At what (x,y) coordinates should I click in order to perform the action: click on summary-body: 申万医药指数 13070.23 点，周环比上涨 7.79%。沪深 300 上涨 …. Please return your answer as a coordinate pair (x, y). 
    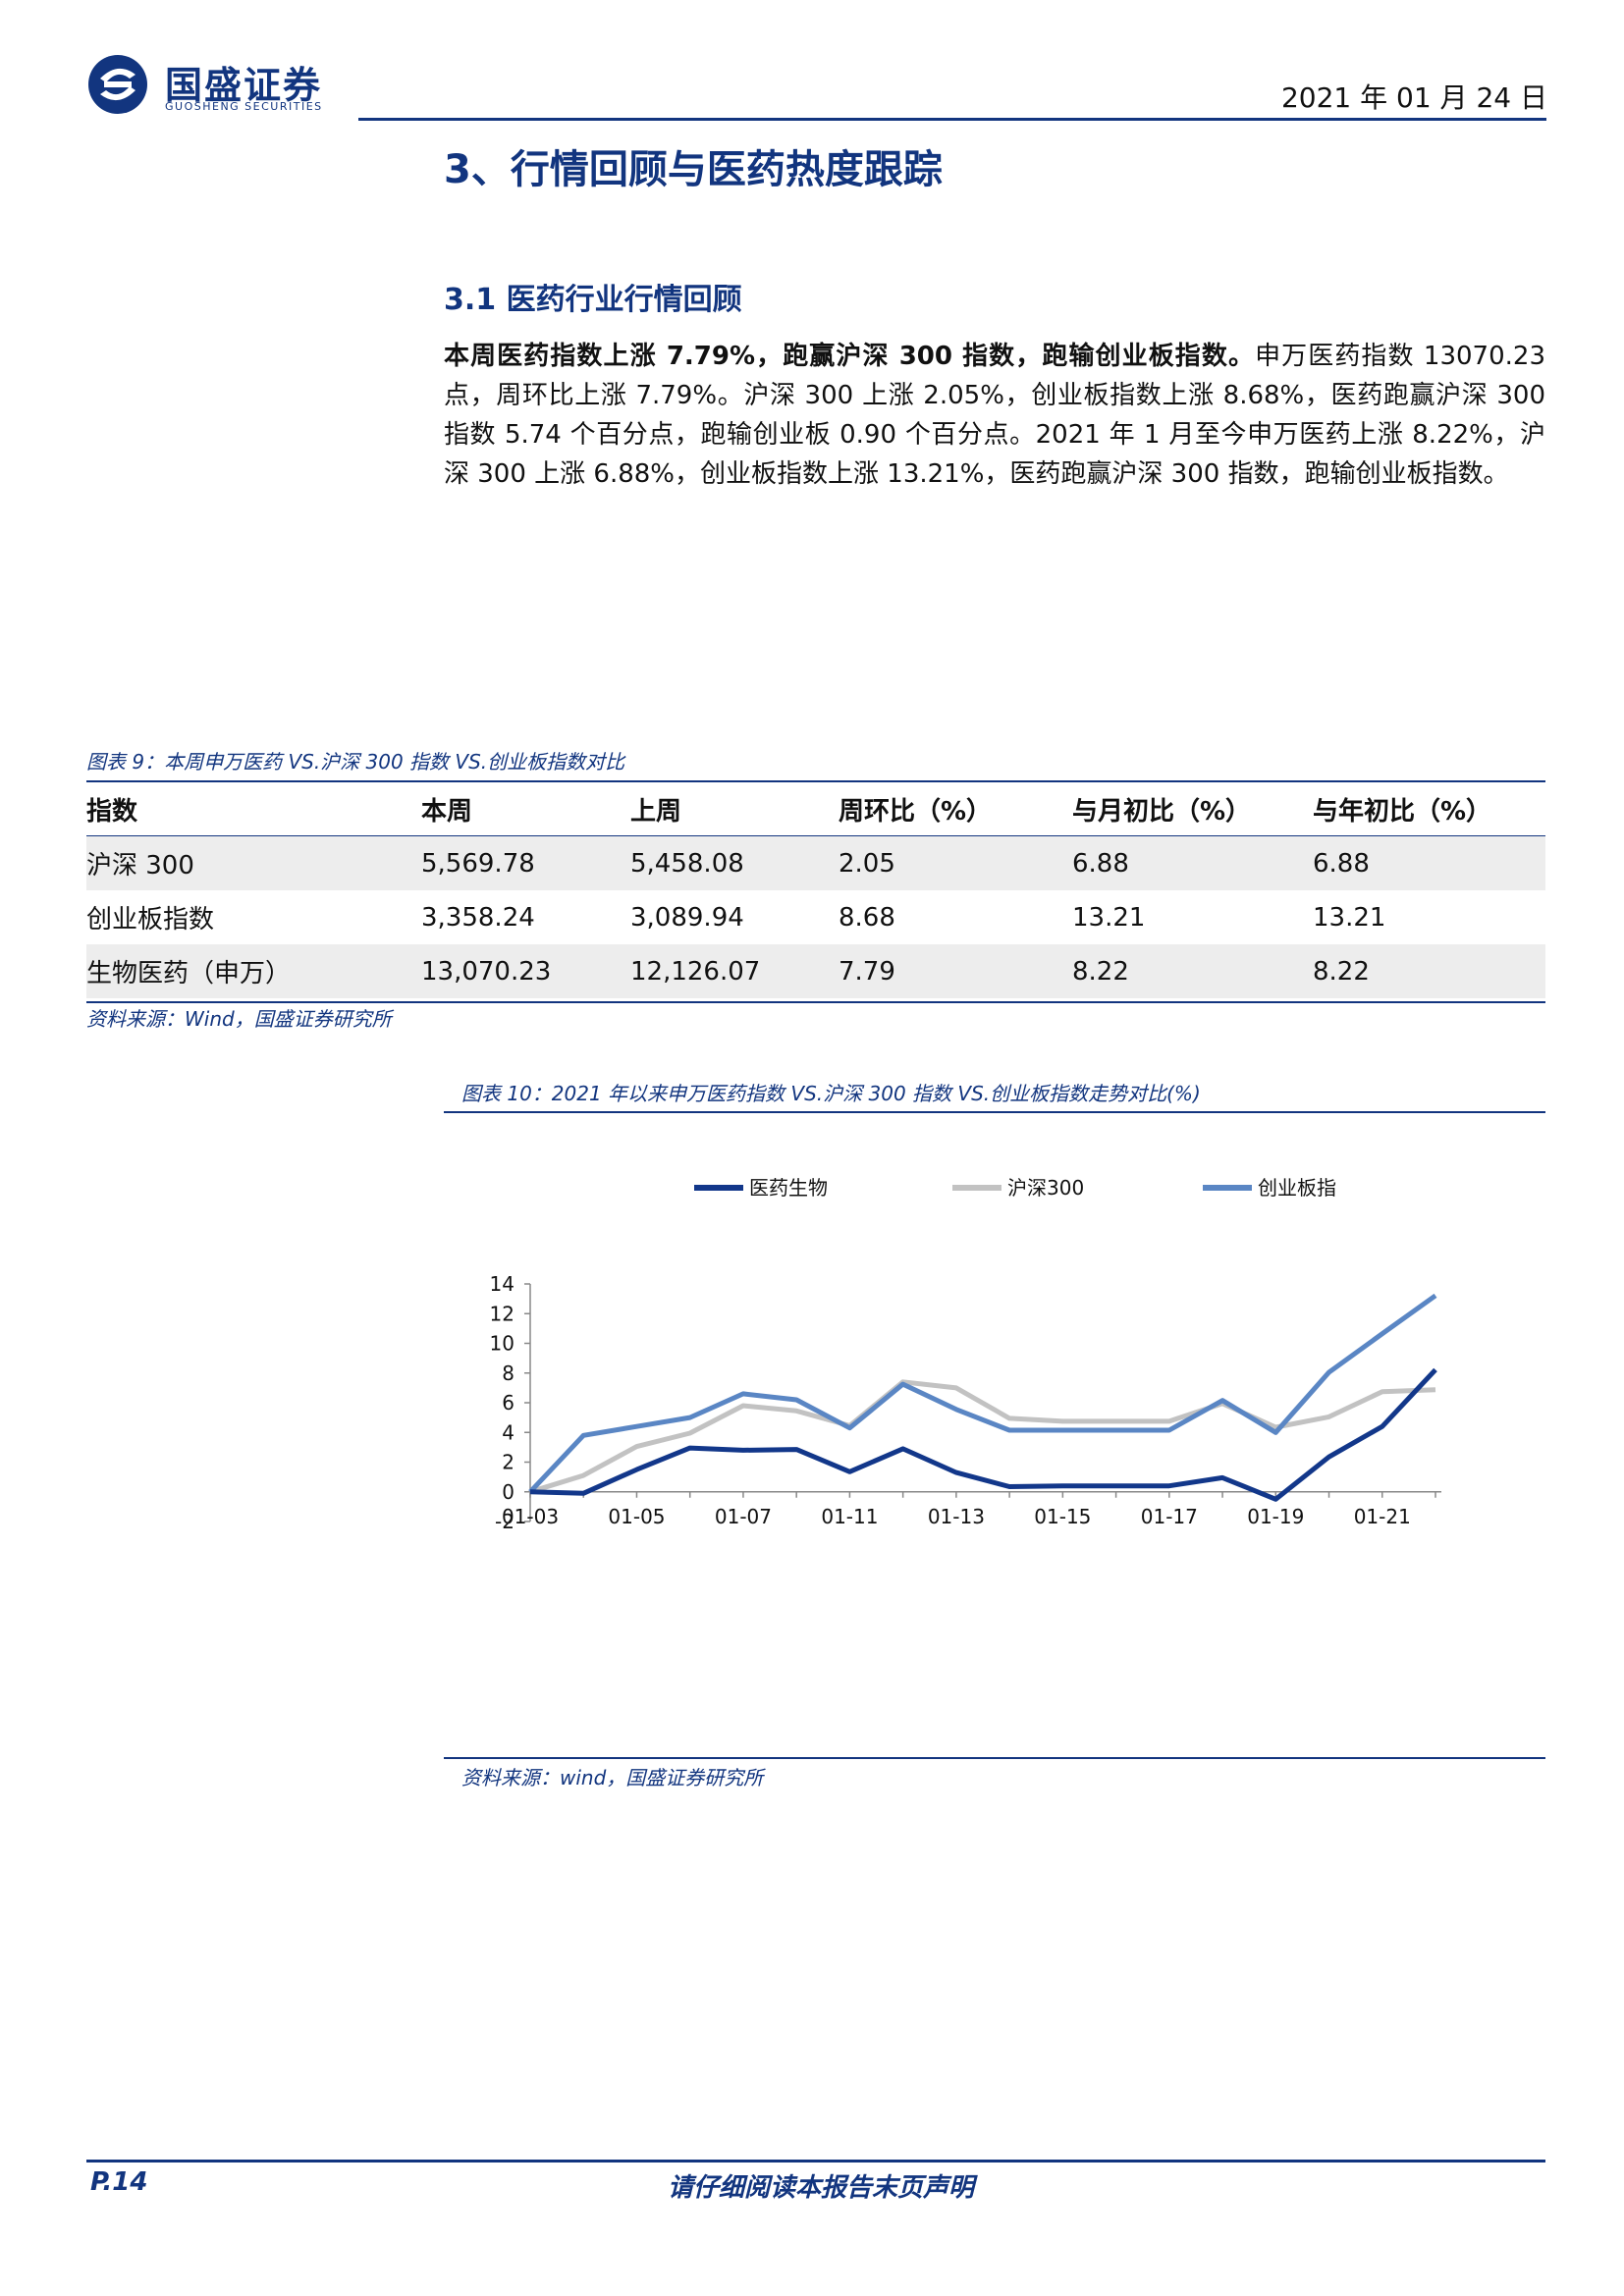
    Looking at the image, I should click on (994, 415).